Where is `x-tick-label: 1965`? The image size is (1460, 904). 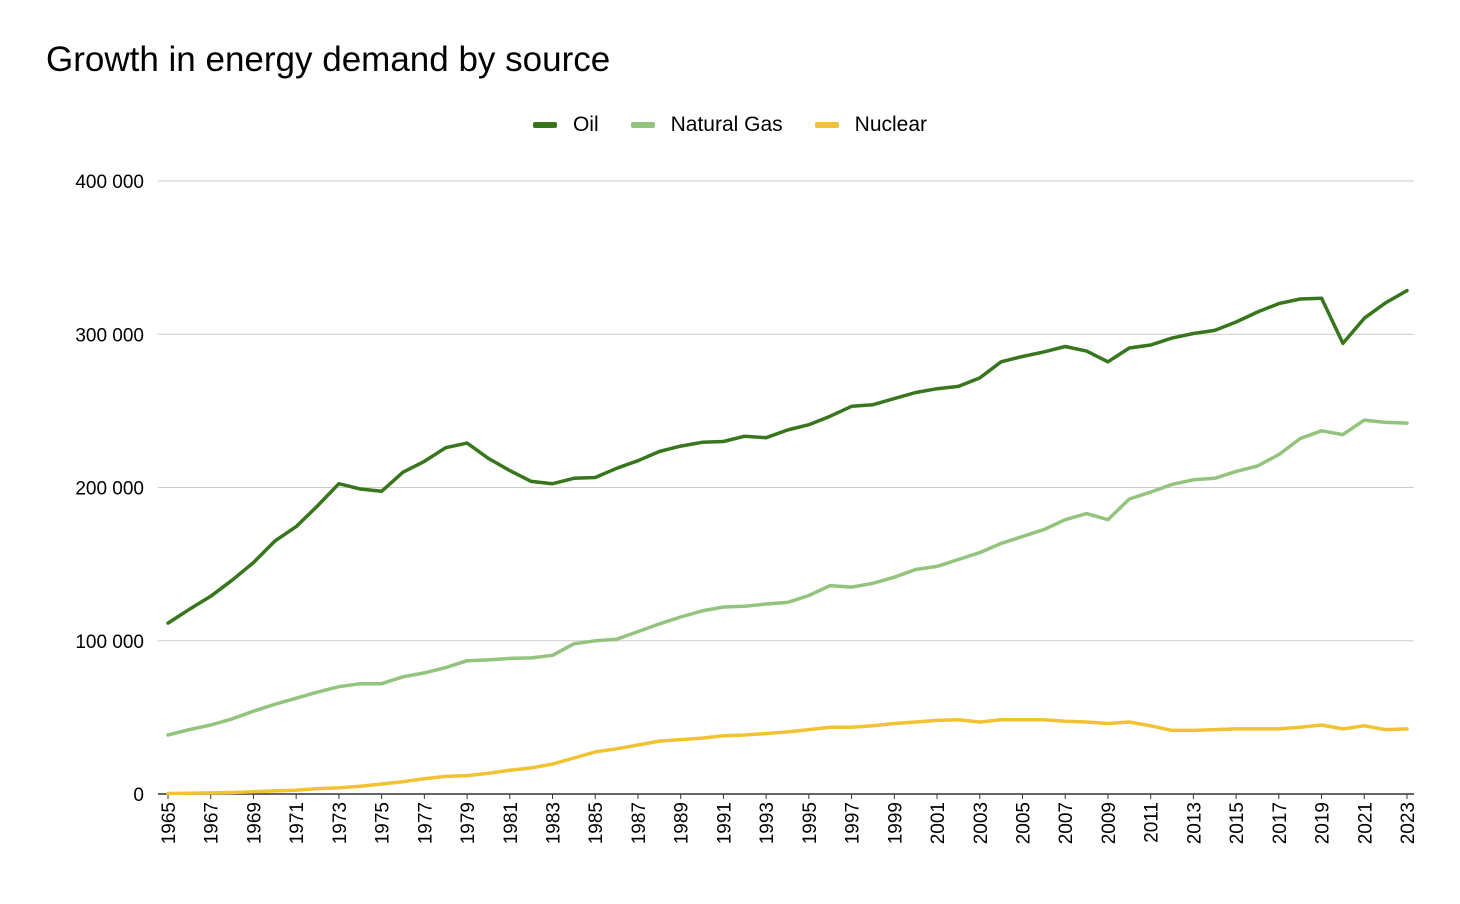
x-tick-label: 1965 is located at coordinates (169, 823).